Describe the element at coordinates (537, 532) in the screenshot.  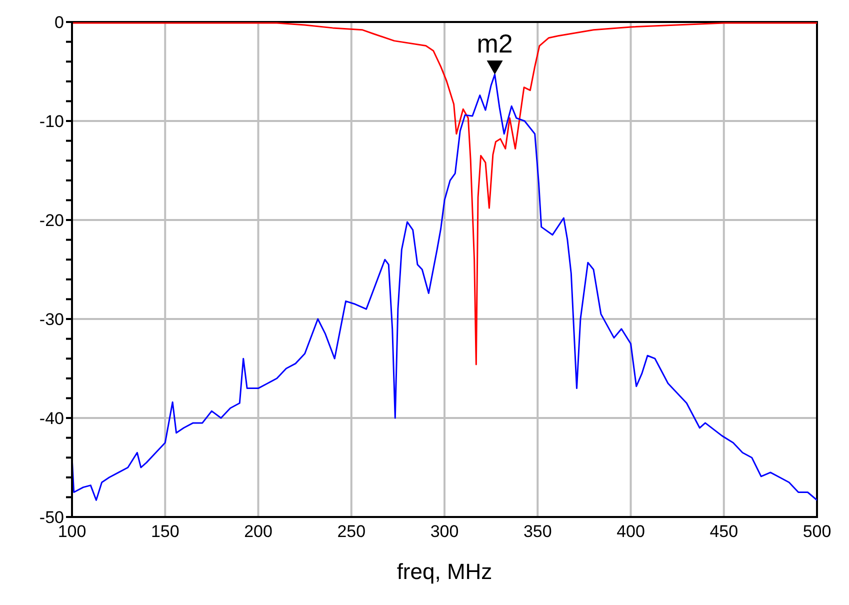
I see `x-tick-label: 350` at that location.